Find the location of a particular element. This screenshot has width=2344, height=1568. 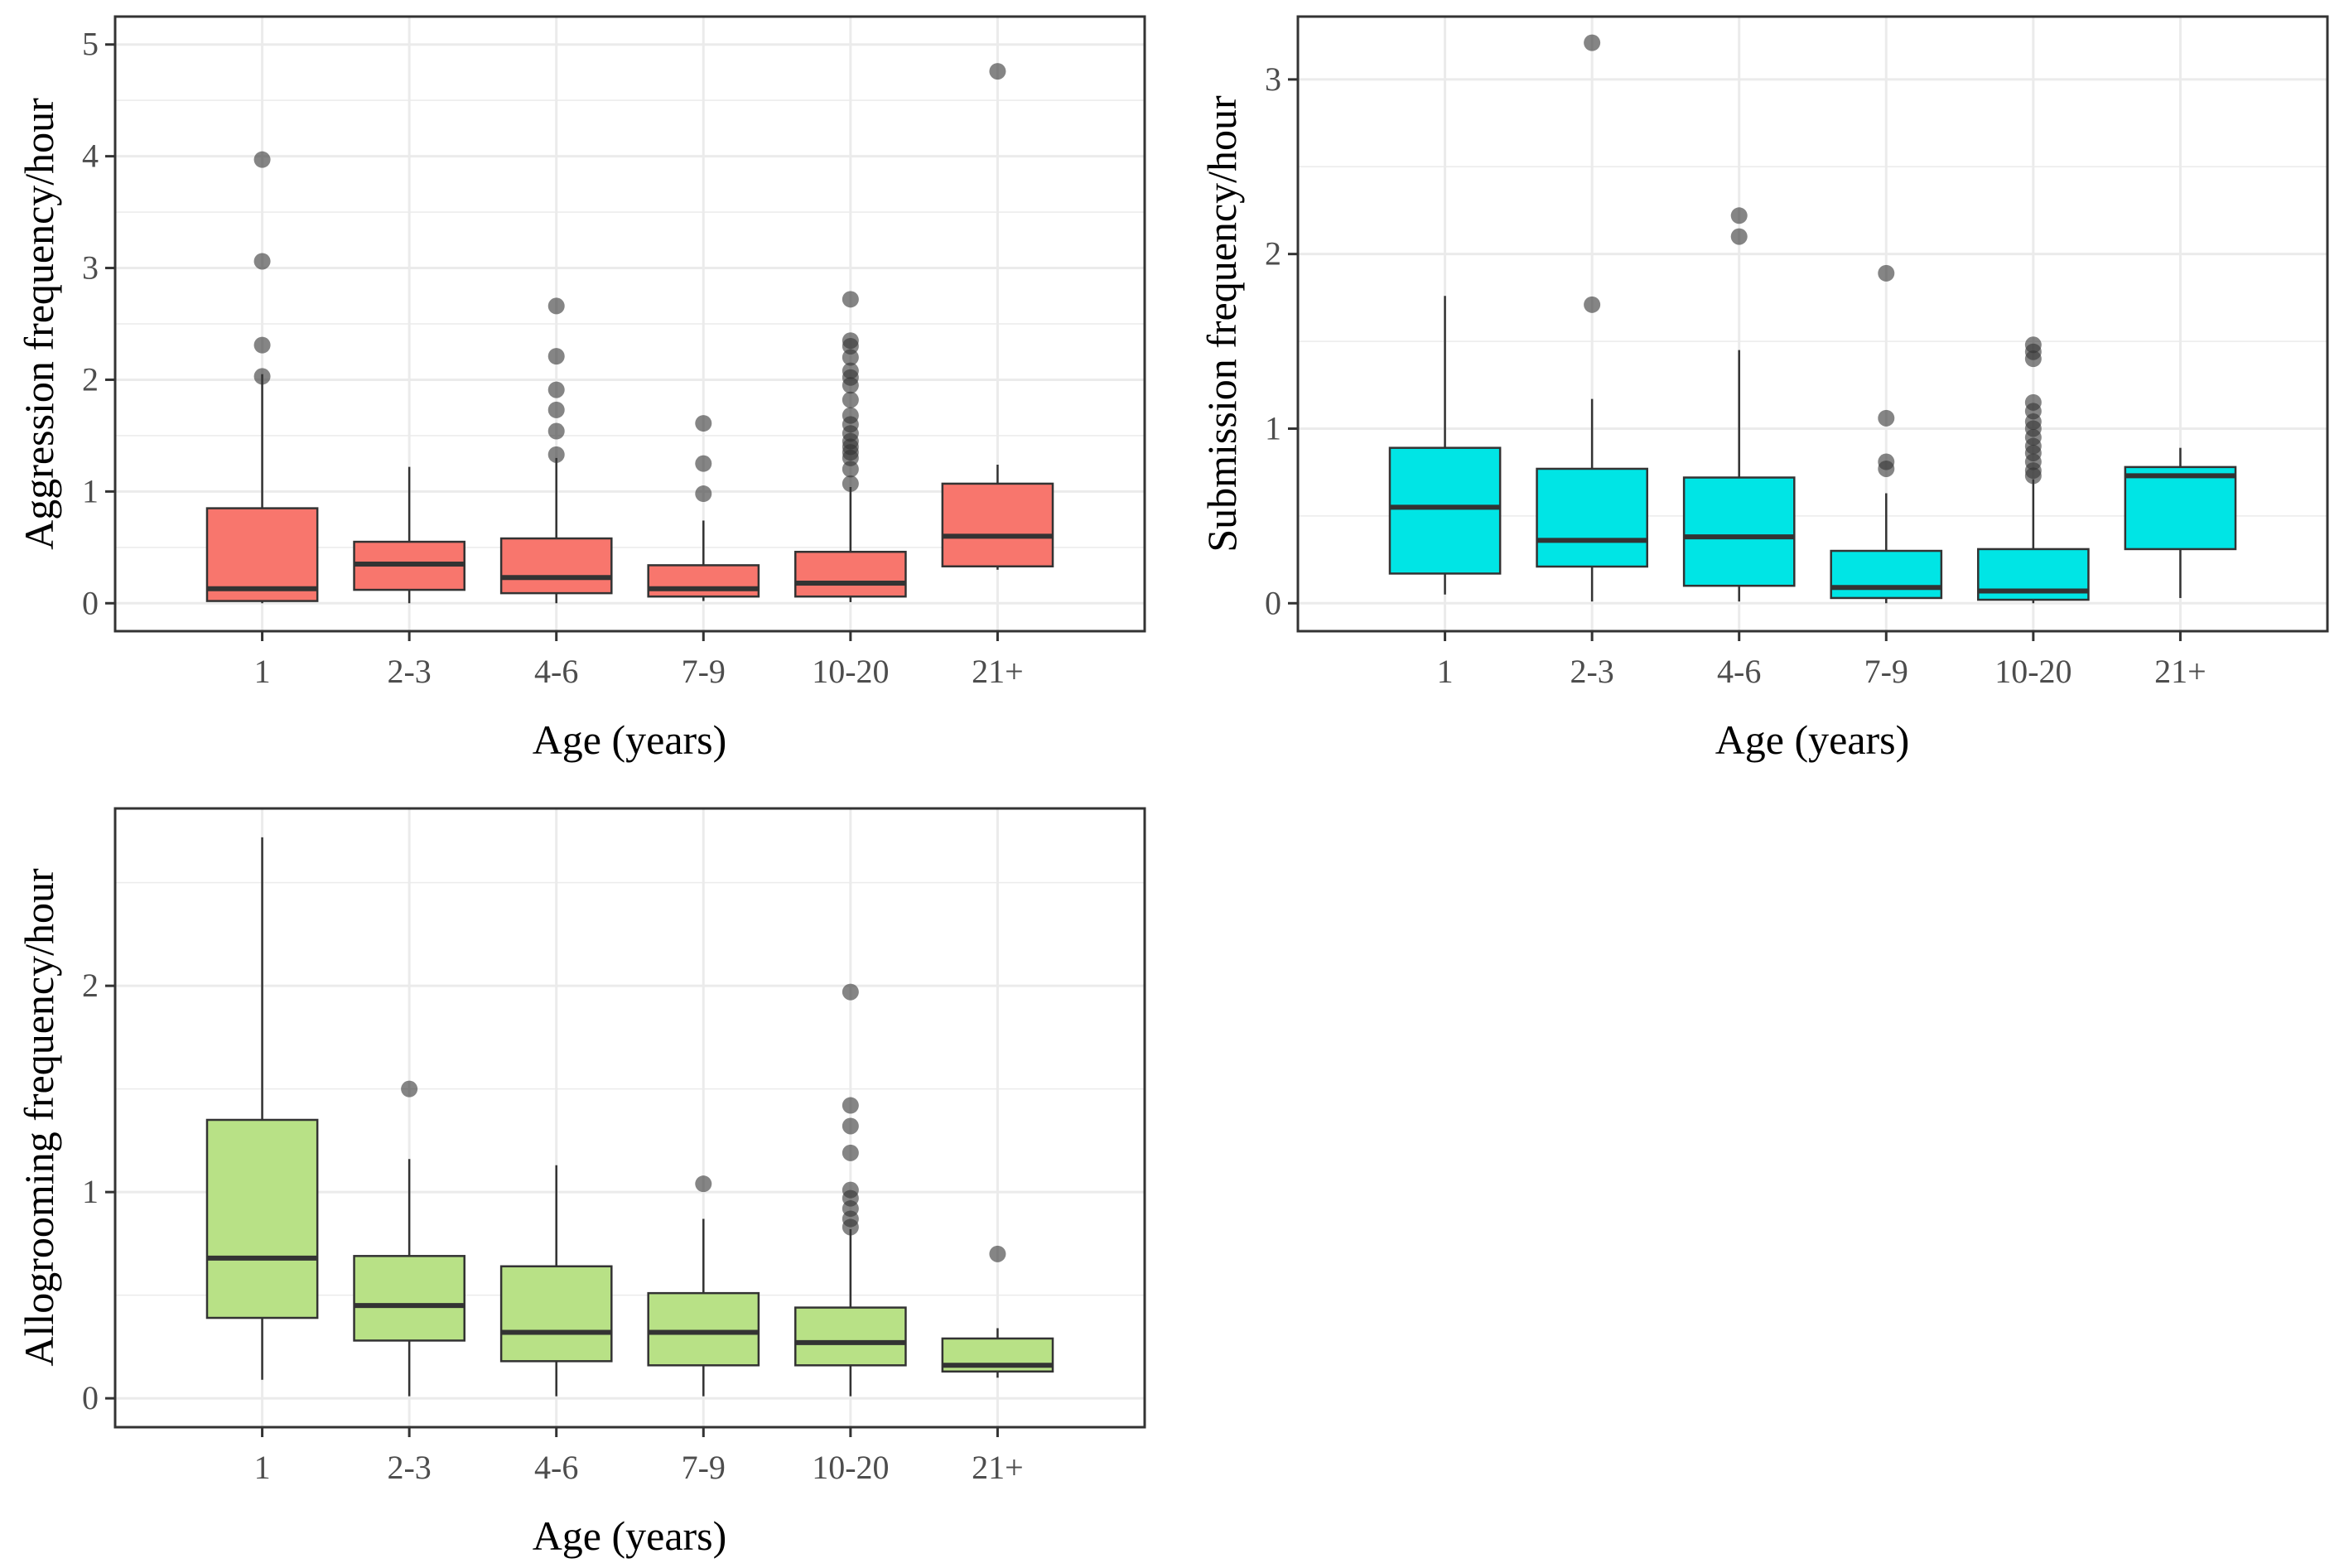

panel-aggression-y-tick-label: 3 is located at coordinates (90, 268).